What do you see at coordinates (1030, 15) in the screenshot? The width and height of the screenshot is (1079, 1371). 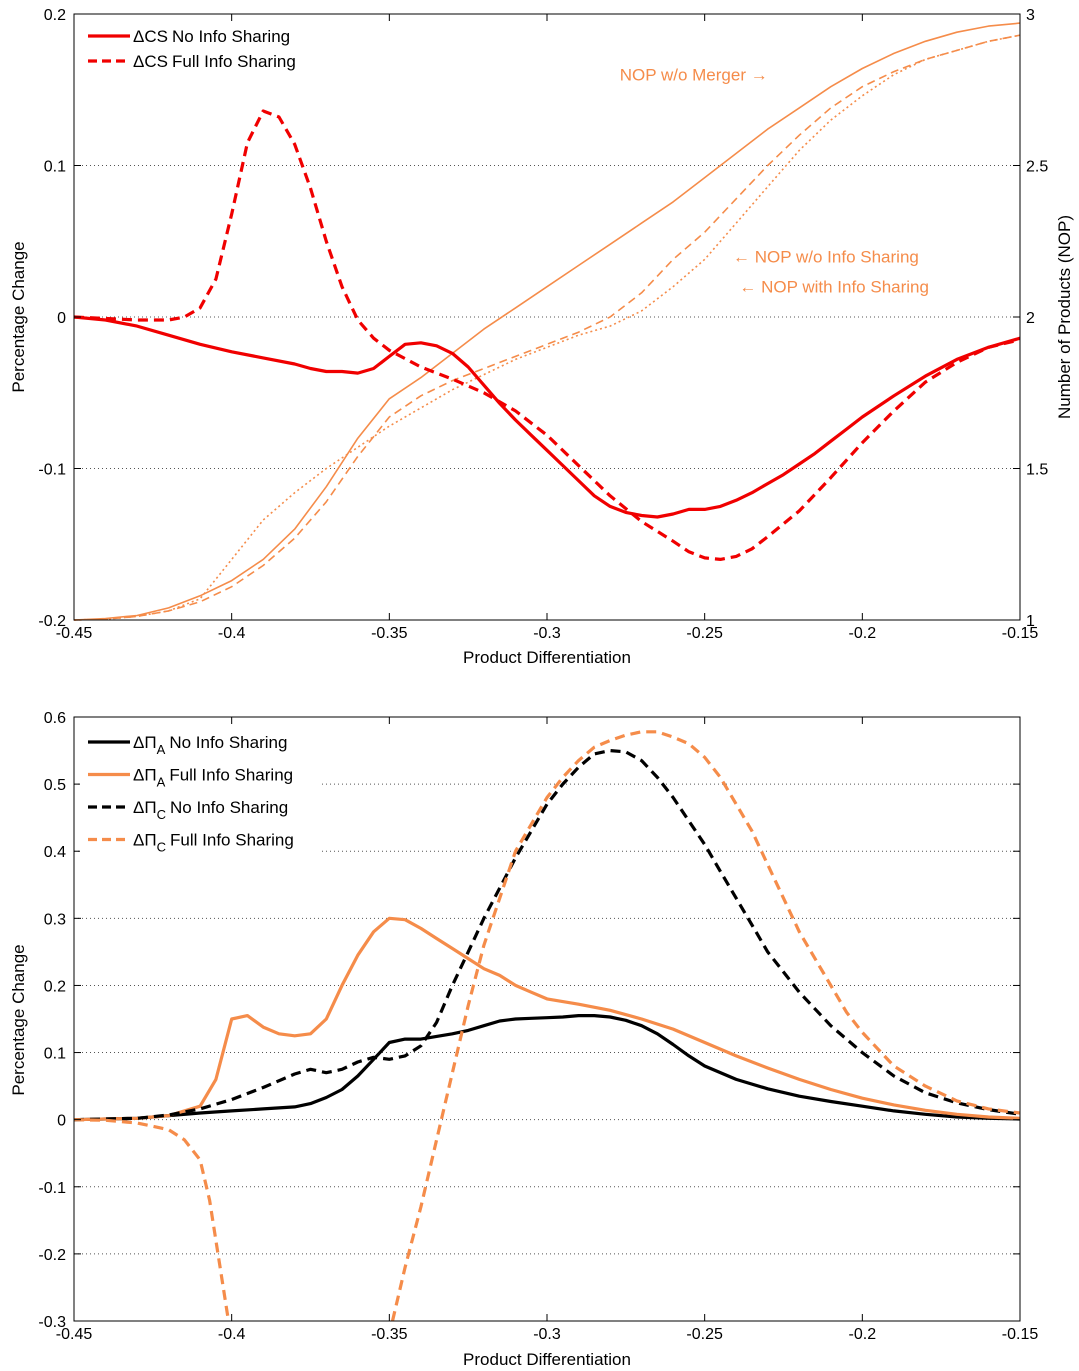 I see `y-right-tick-label: 3` at bounding box center [1030, 15].